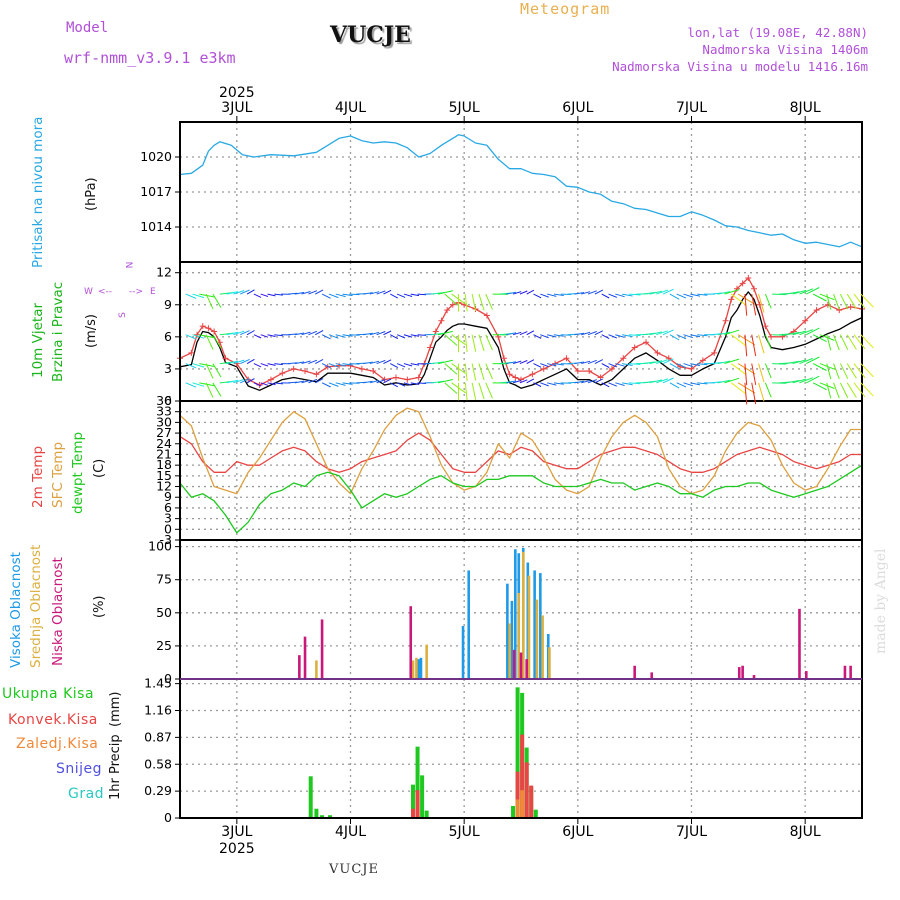 The height and width of the screenshot is (900, 900). Describe the element at coordinates (158, 683) in the screenshot. I see `ytick-label-precip: 1.45` at that location.